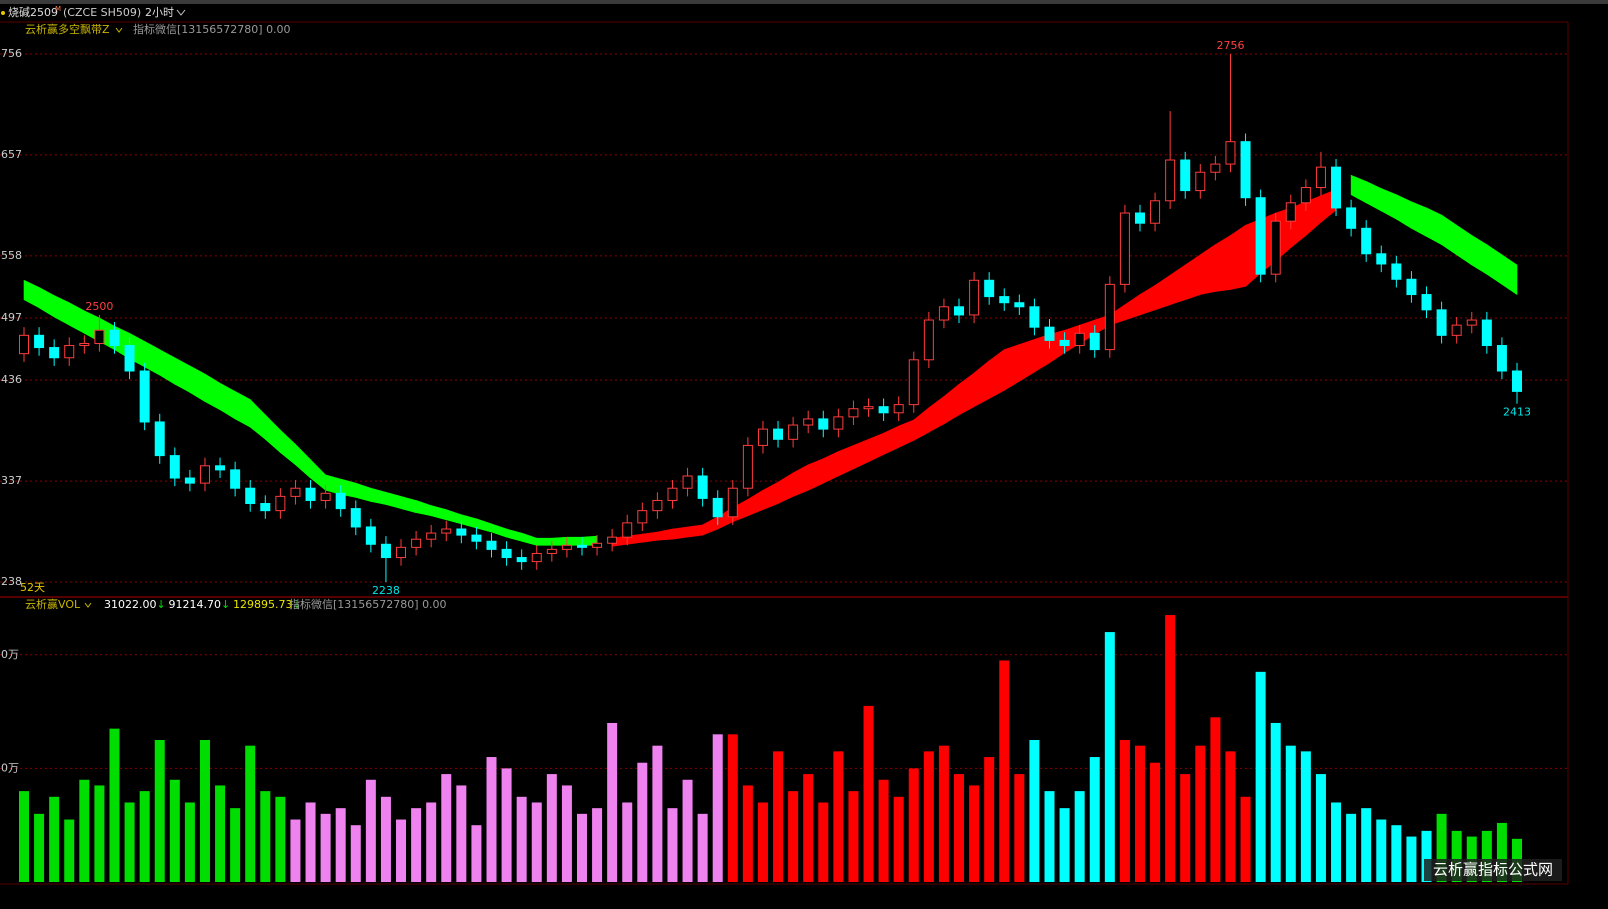  What do you see at coordinates (368, 604) in the screenshot?
I see `vol-subtitle: 指标微信[13156572780] 0.00` at bounding box center [368, 604].